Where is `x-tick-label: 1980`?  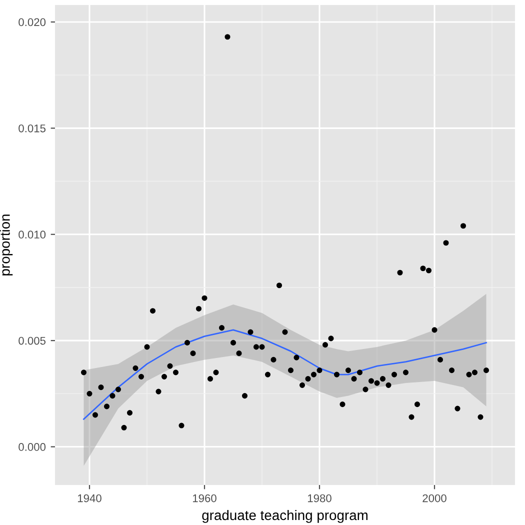 x-tick-label: 1980 is located at coordinates (320, 498).